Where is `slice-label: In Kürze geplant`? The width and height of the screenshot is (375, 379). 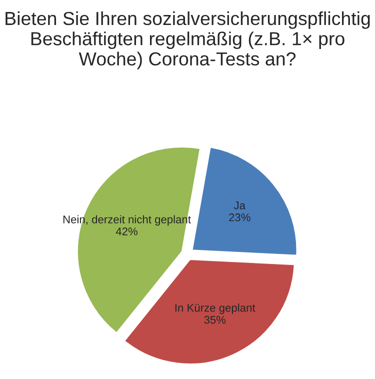 slice-label: In Kürze geplant is located at coordinates (215, 309).